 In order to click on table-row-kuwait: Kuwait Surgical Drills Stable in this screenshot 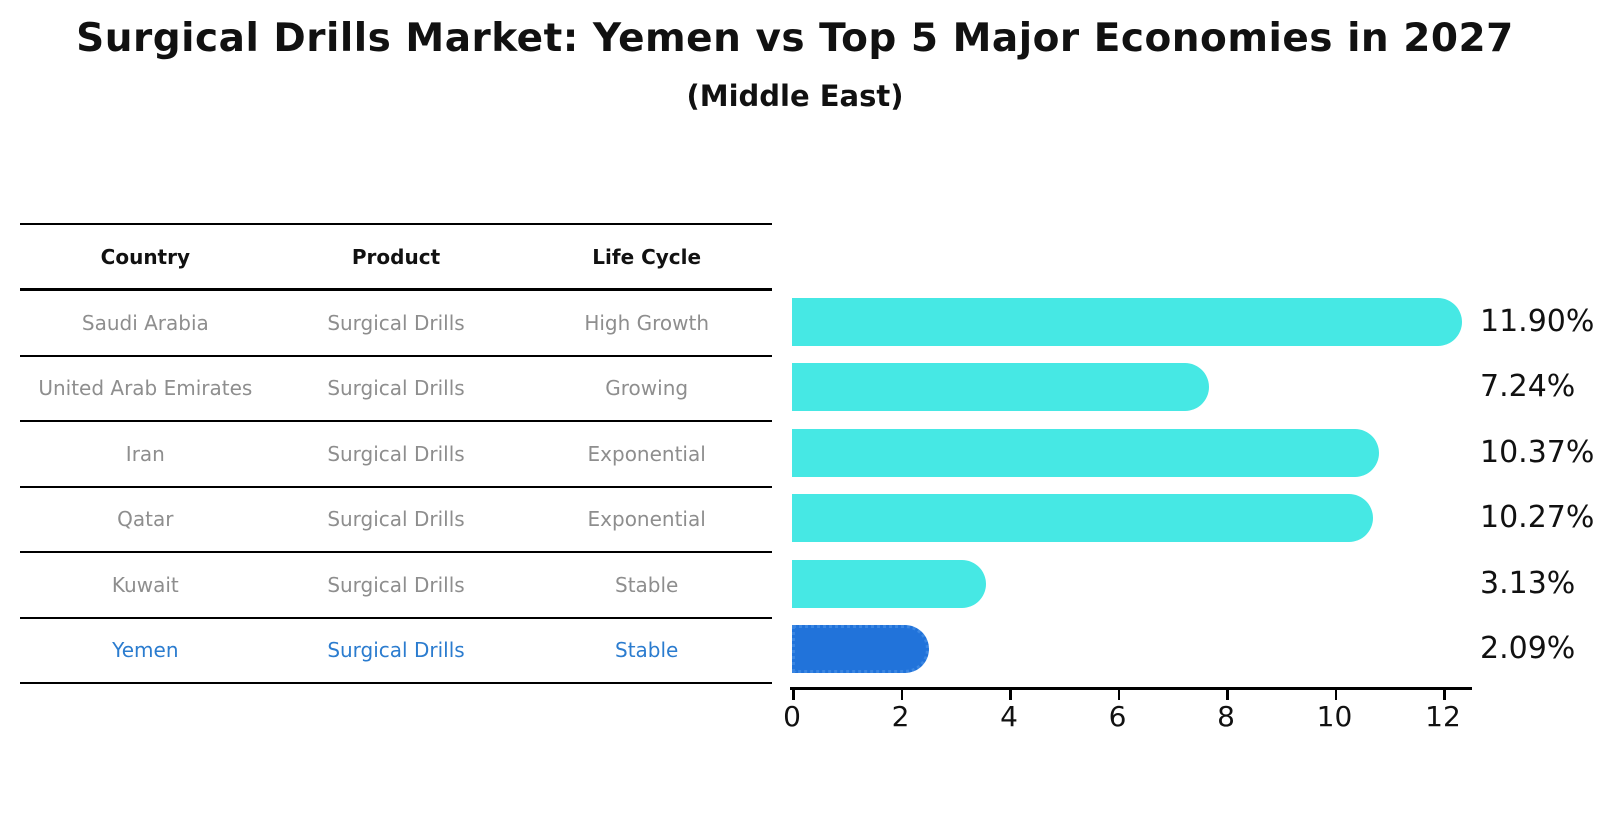, I will do `click(396, 586)`.